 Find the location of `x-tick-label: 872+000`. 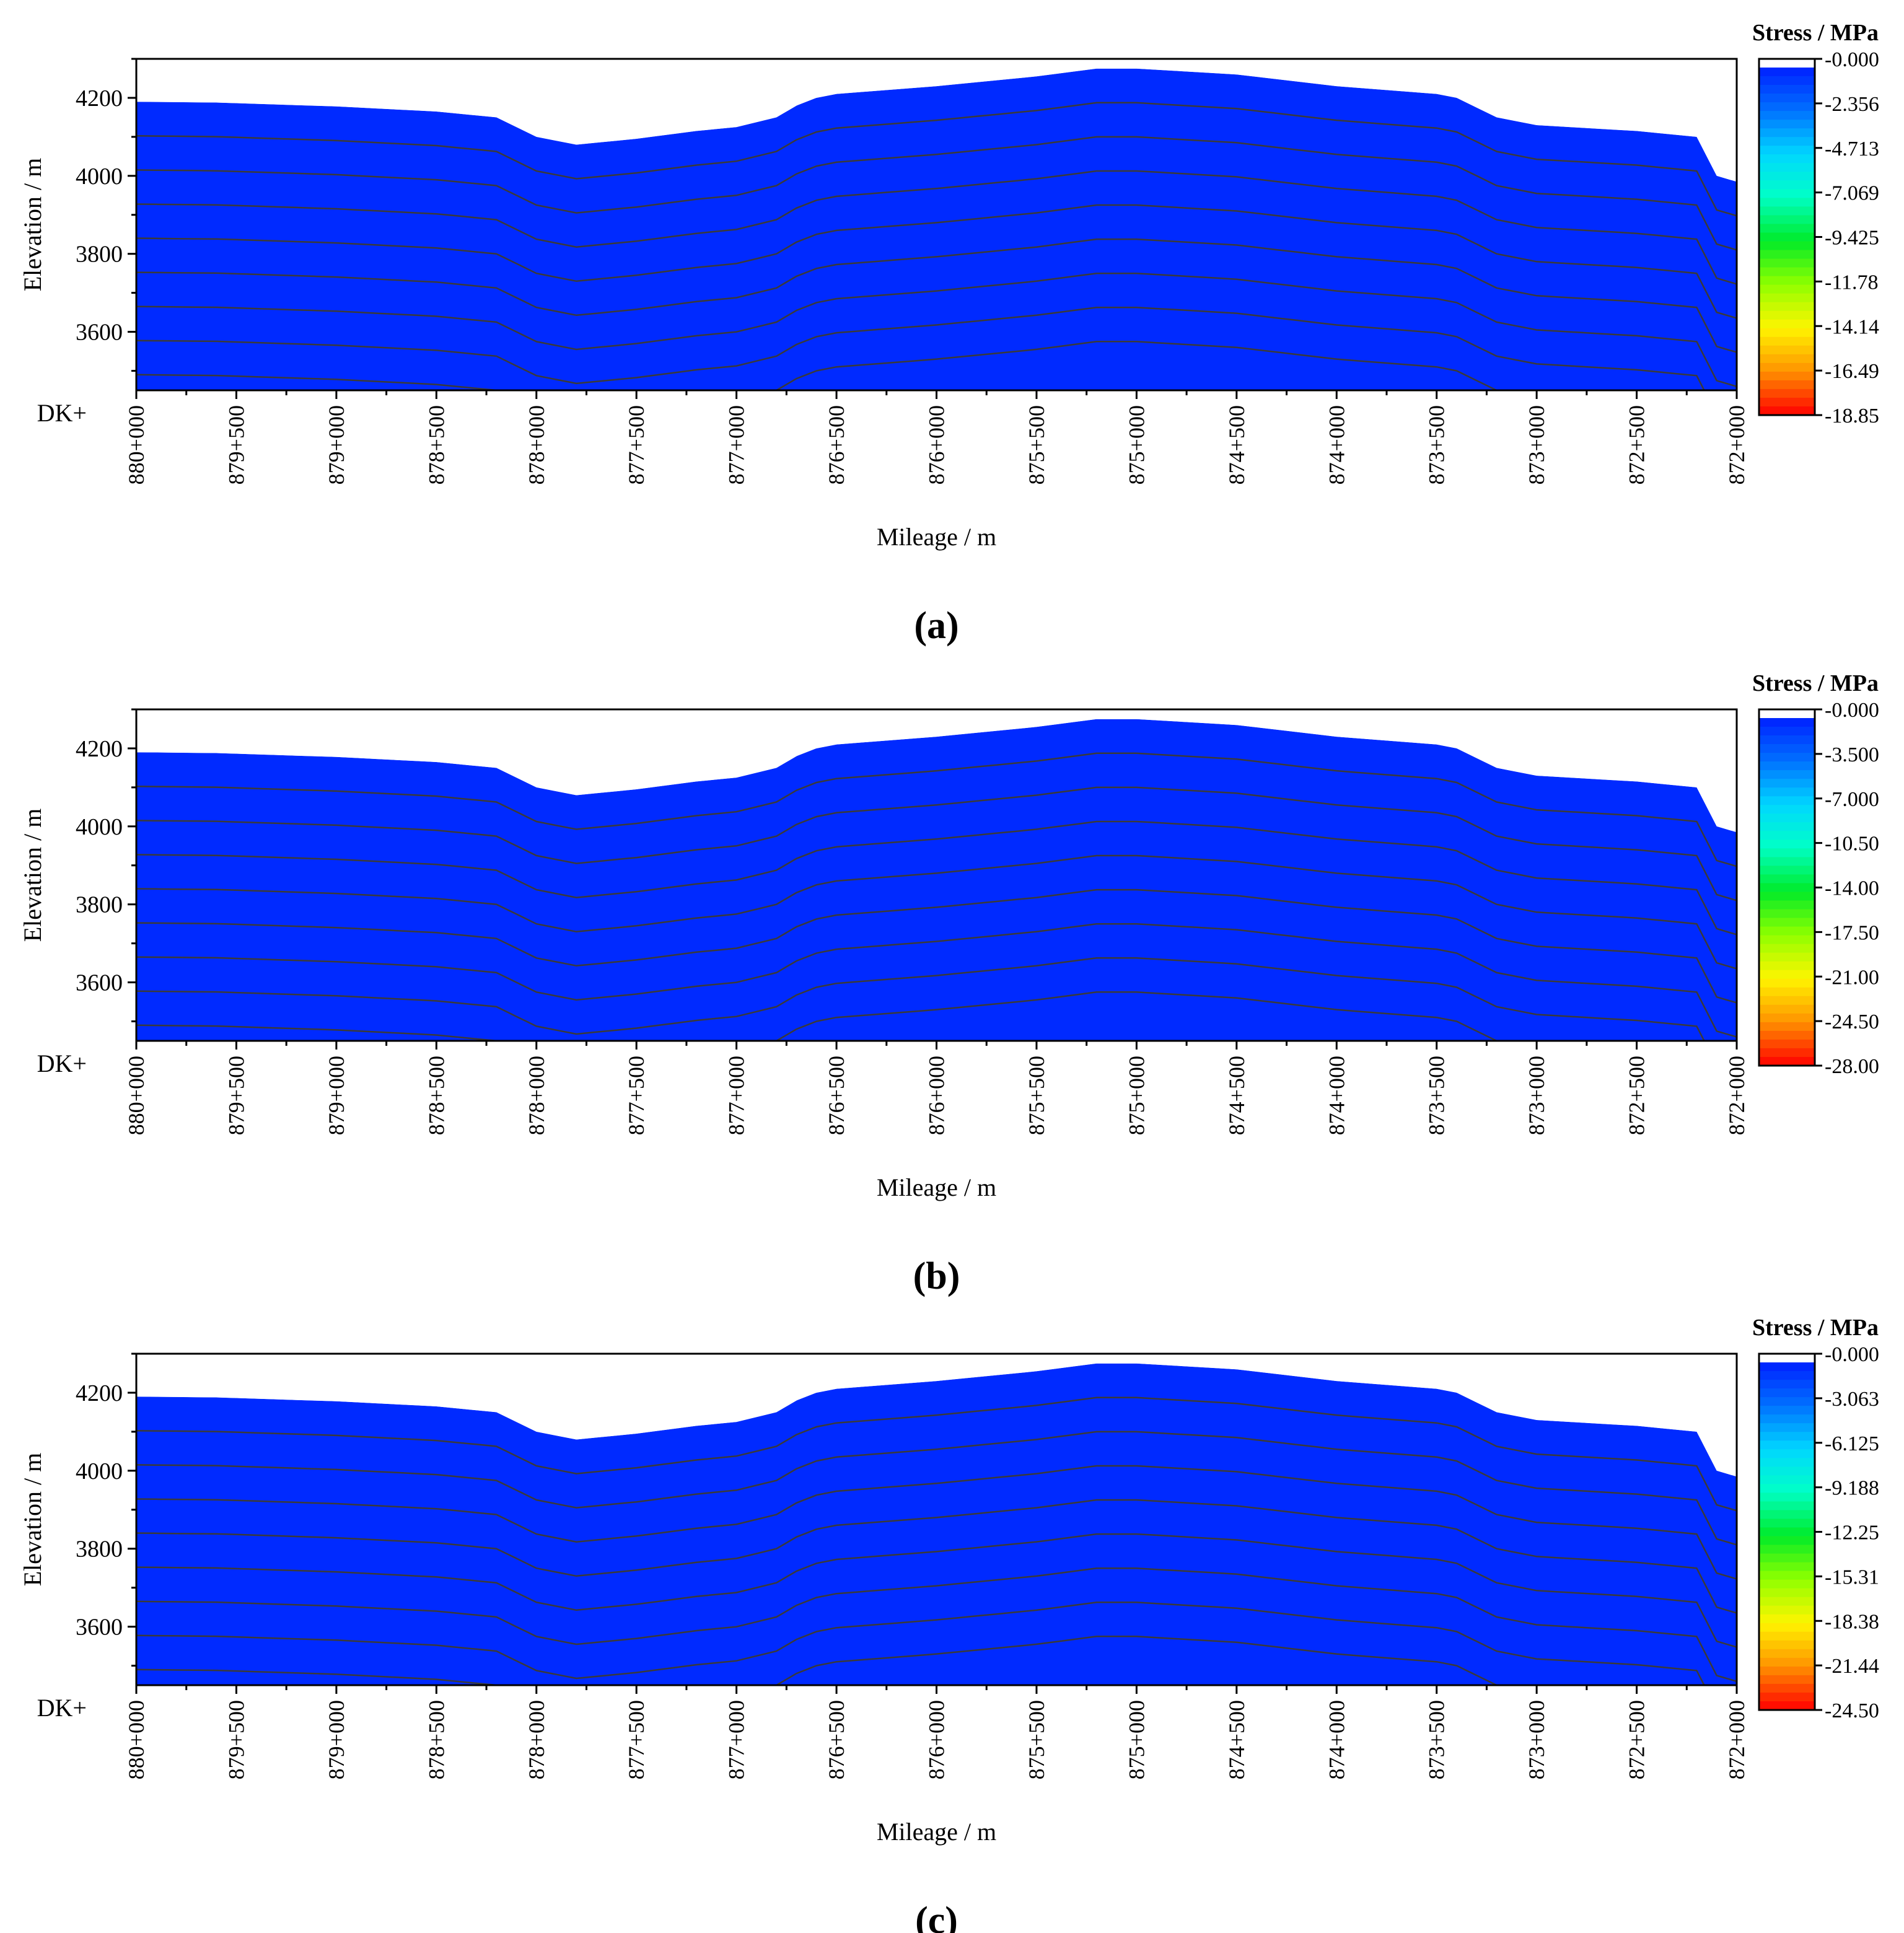

x-tick-label: 872+000 is located at coordinates (1737, 1739).